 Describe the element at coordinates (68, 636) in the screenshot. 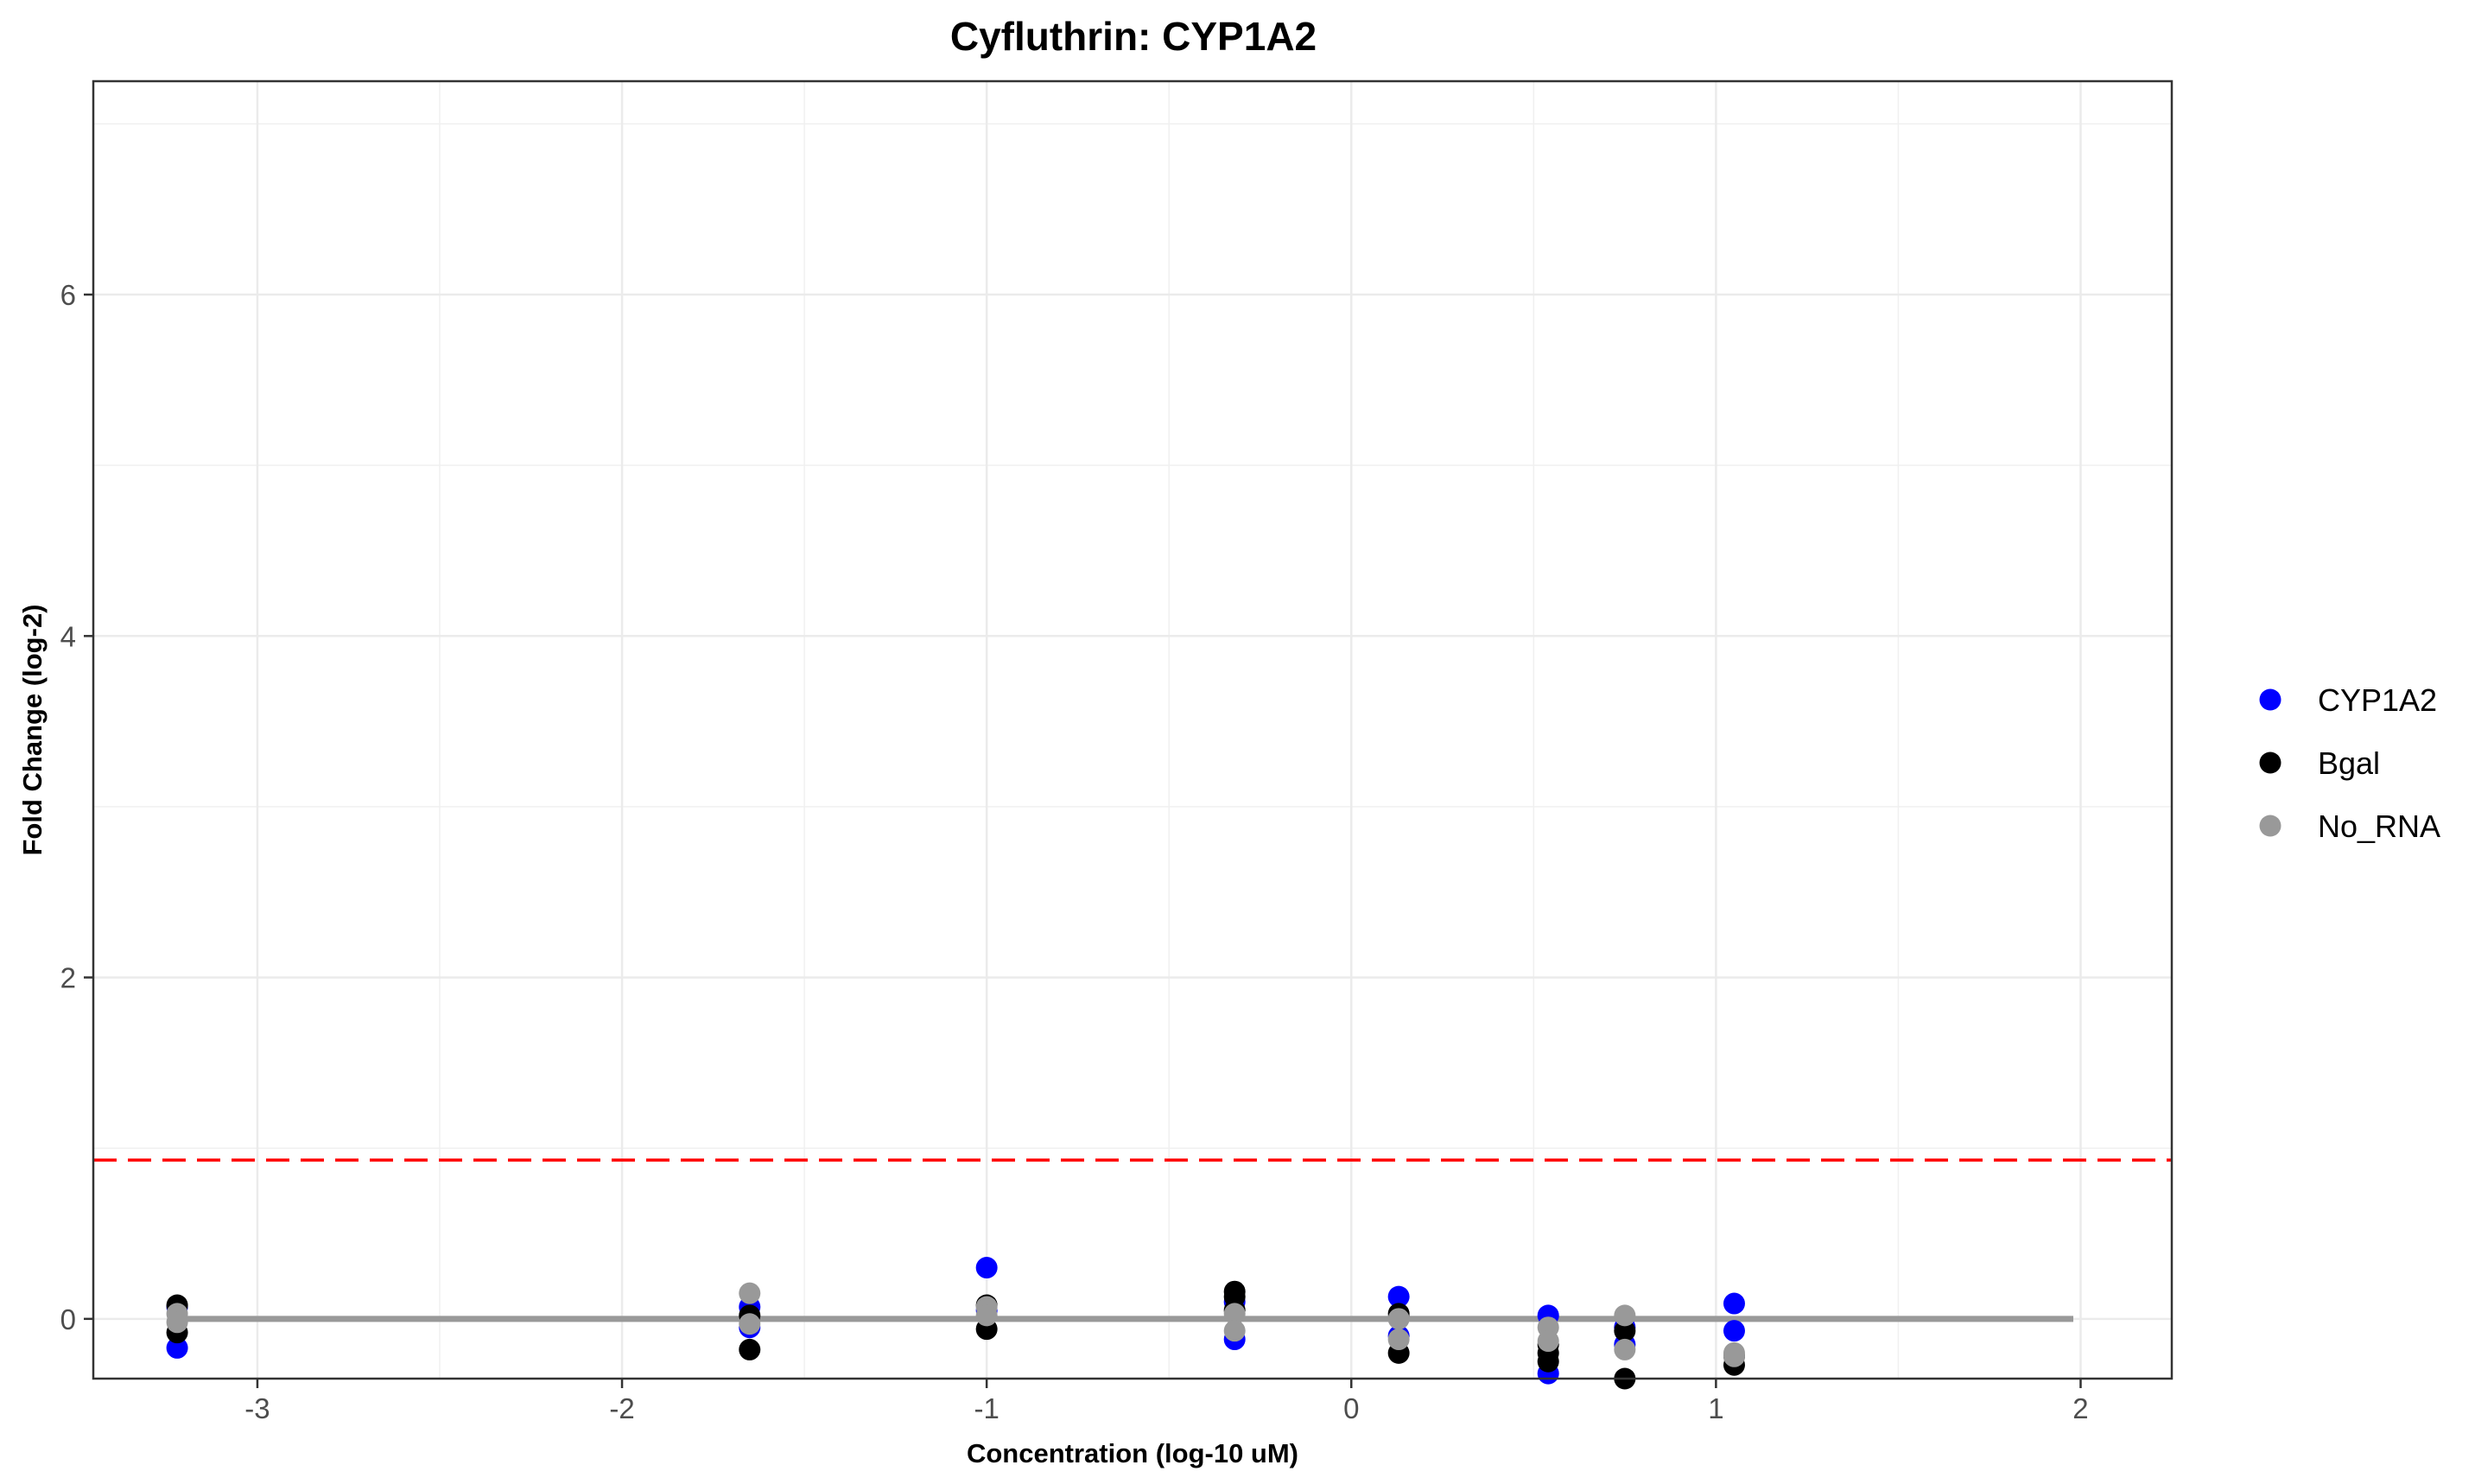

I see `y-tick-label: 4` at that location.